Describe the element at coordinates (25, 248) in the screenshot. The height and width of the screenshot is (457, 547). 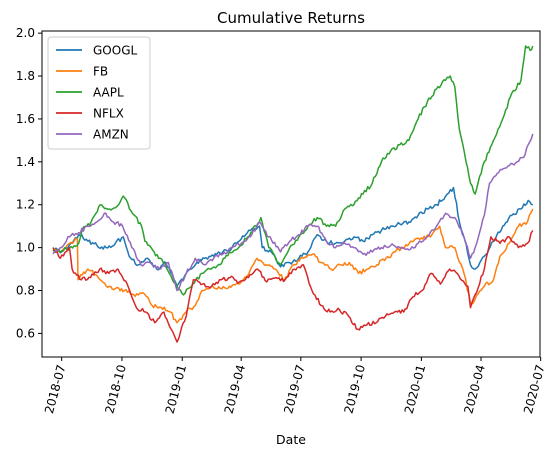
I see `y-tick-label: 1.0` at that location.